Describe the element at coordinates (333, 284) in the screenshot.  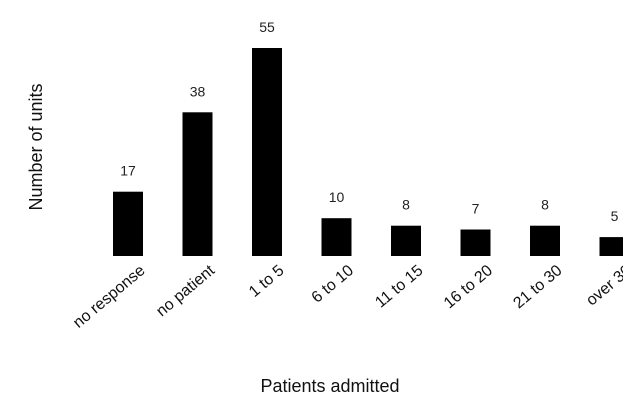
I see `x-tick-label-3: 6 to 10` at that location.